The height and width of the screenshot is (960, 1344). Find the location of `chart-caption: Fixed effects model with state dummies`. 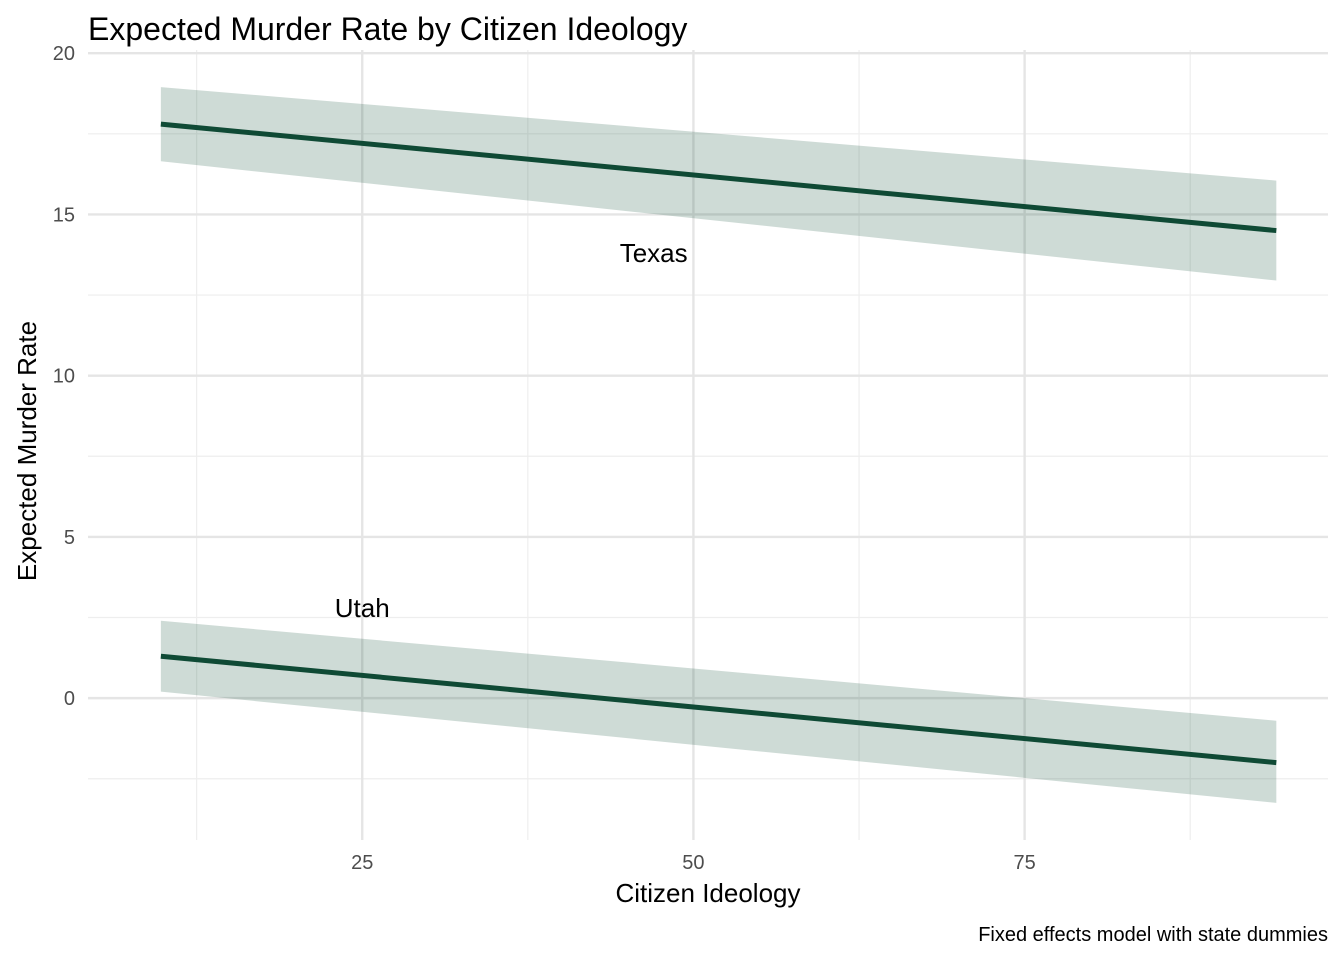

chart-caption: Fixed effects model with state dummies is located at coordinates (1153, 935).